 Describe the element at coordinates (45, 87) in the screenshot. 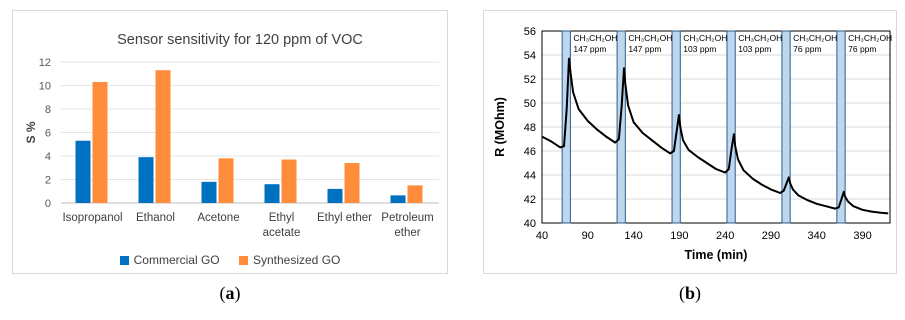

I see `y-tick-label: 10` at that location.